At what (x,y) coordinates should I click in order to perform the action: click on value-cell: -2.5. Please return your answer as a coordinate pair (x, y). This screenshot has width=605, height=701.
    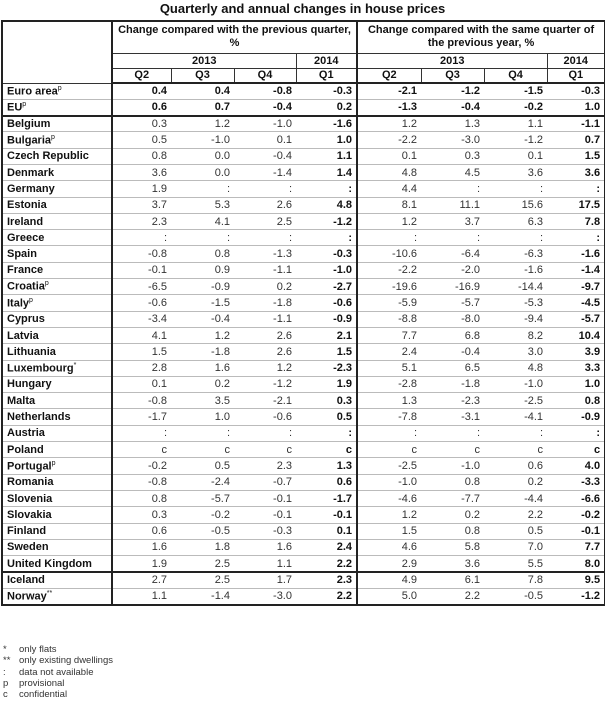
    Looking at the image, I should click on (389, 466).